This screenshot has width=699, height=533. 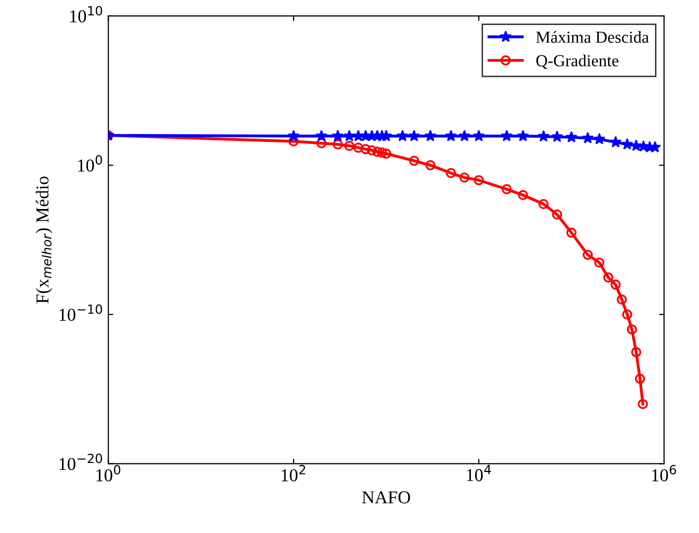 I want to click on x-tick-label: 10$^{6}$, so click(x=664, y=473).